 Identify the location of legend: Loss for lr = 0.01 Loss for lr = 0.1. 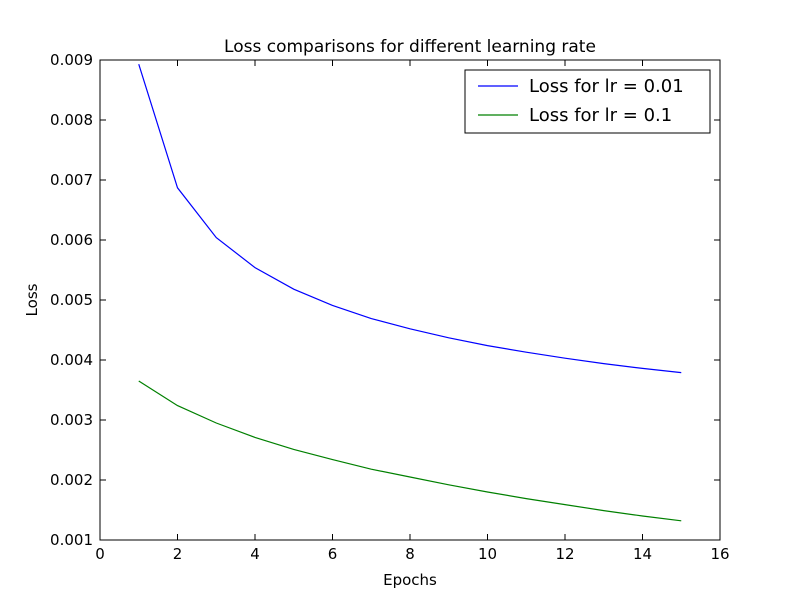
(587, 101).